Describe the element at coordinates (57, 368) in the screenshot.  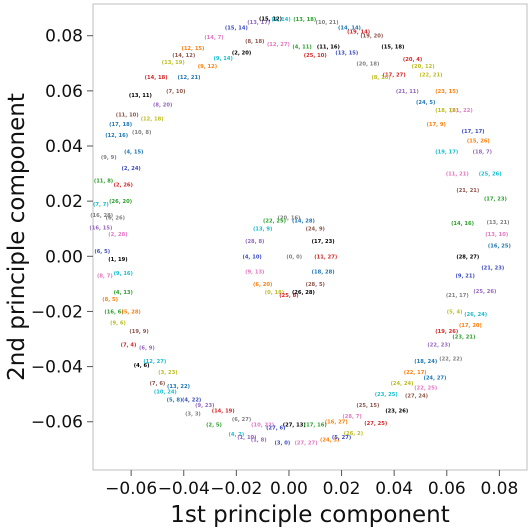
I see `y-tick-label: −0.04` at that location.